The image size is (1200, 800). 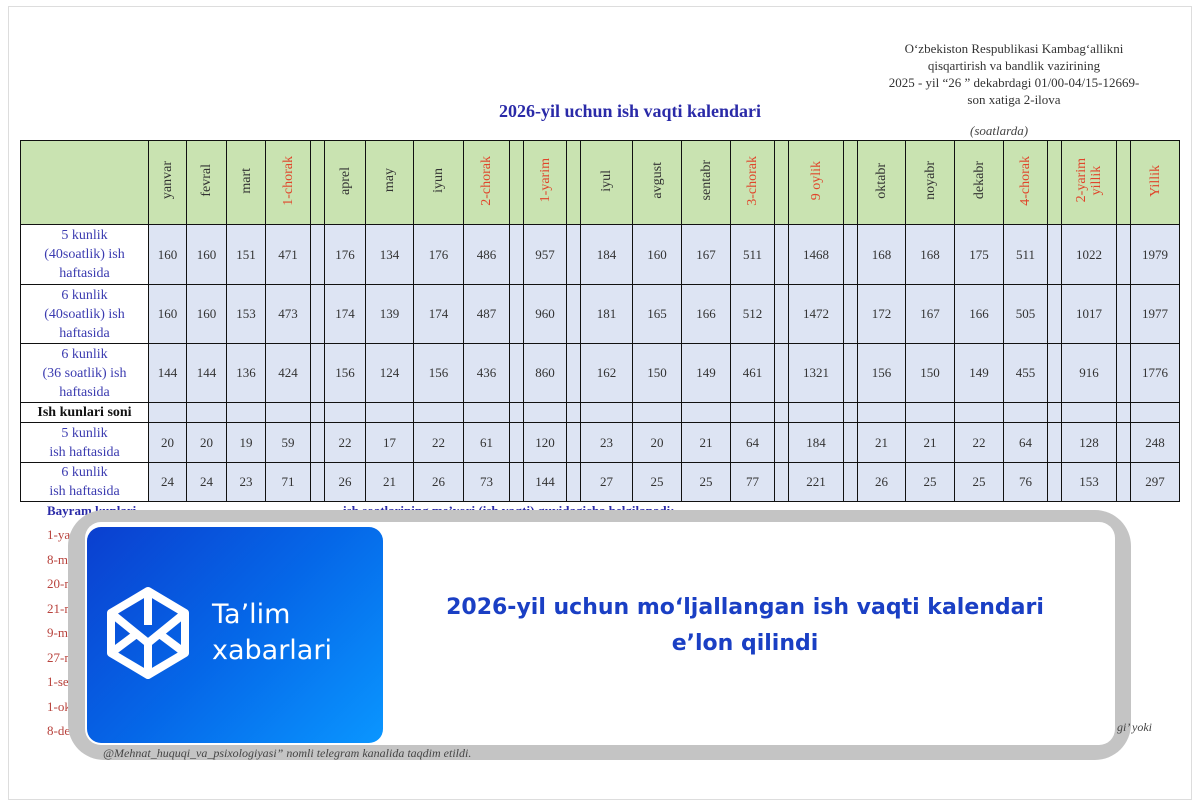 What do you see at coordinates (389, 373) in the screenshot?
I see `table-cell: 124` at bounding box center [389, 373].